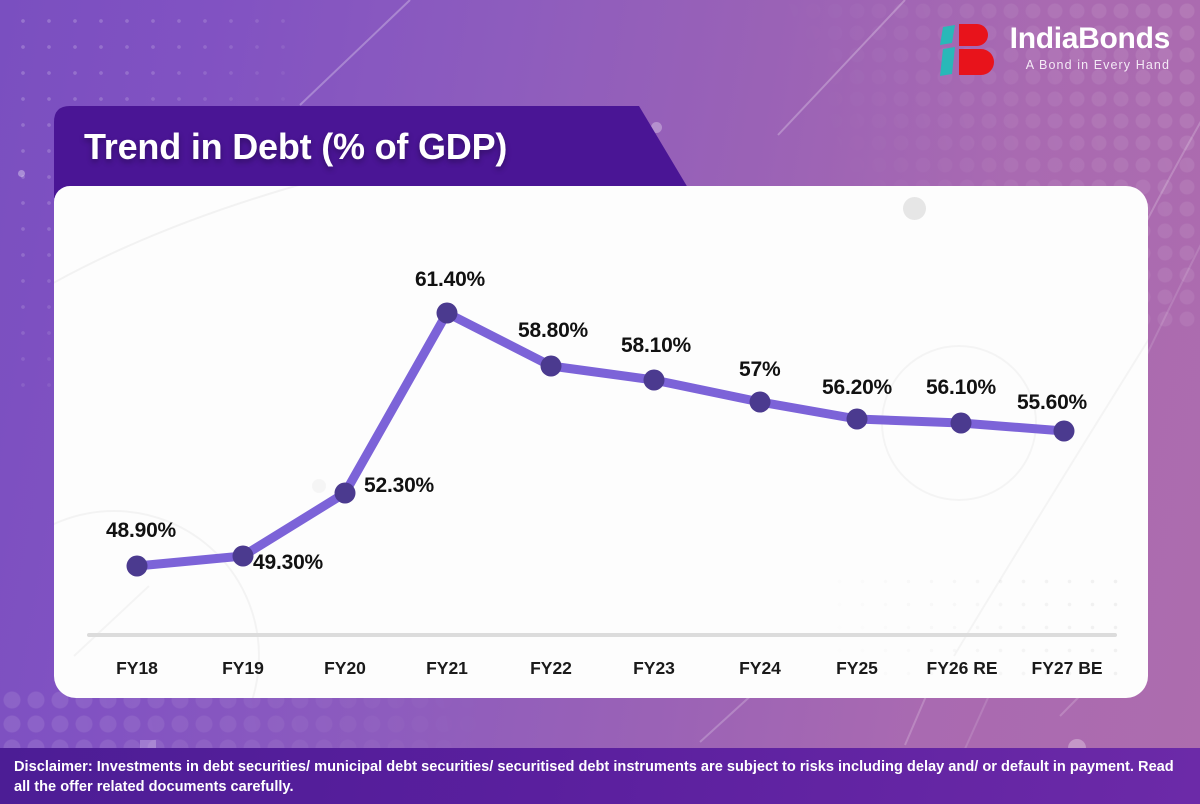  I want to click on data-label-fy21: 61.40%, so click(450, 279).